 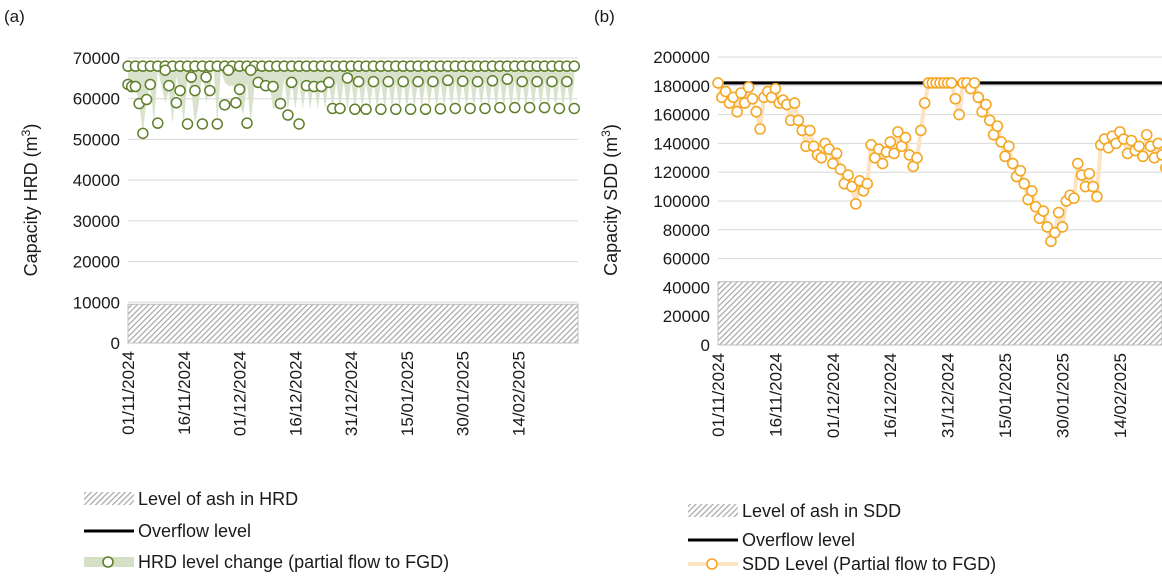 What do you see at coordinates (518, 393) in the screenshot?
I see `x-tick-label: 14/02/2025` at bounding box center [518, 393].